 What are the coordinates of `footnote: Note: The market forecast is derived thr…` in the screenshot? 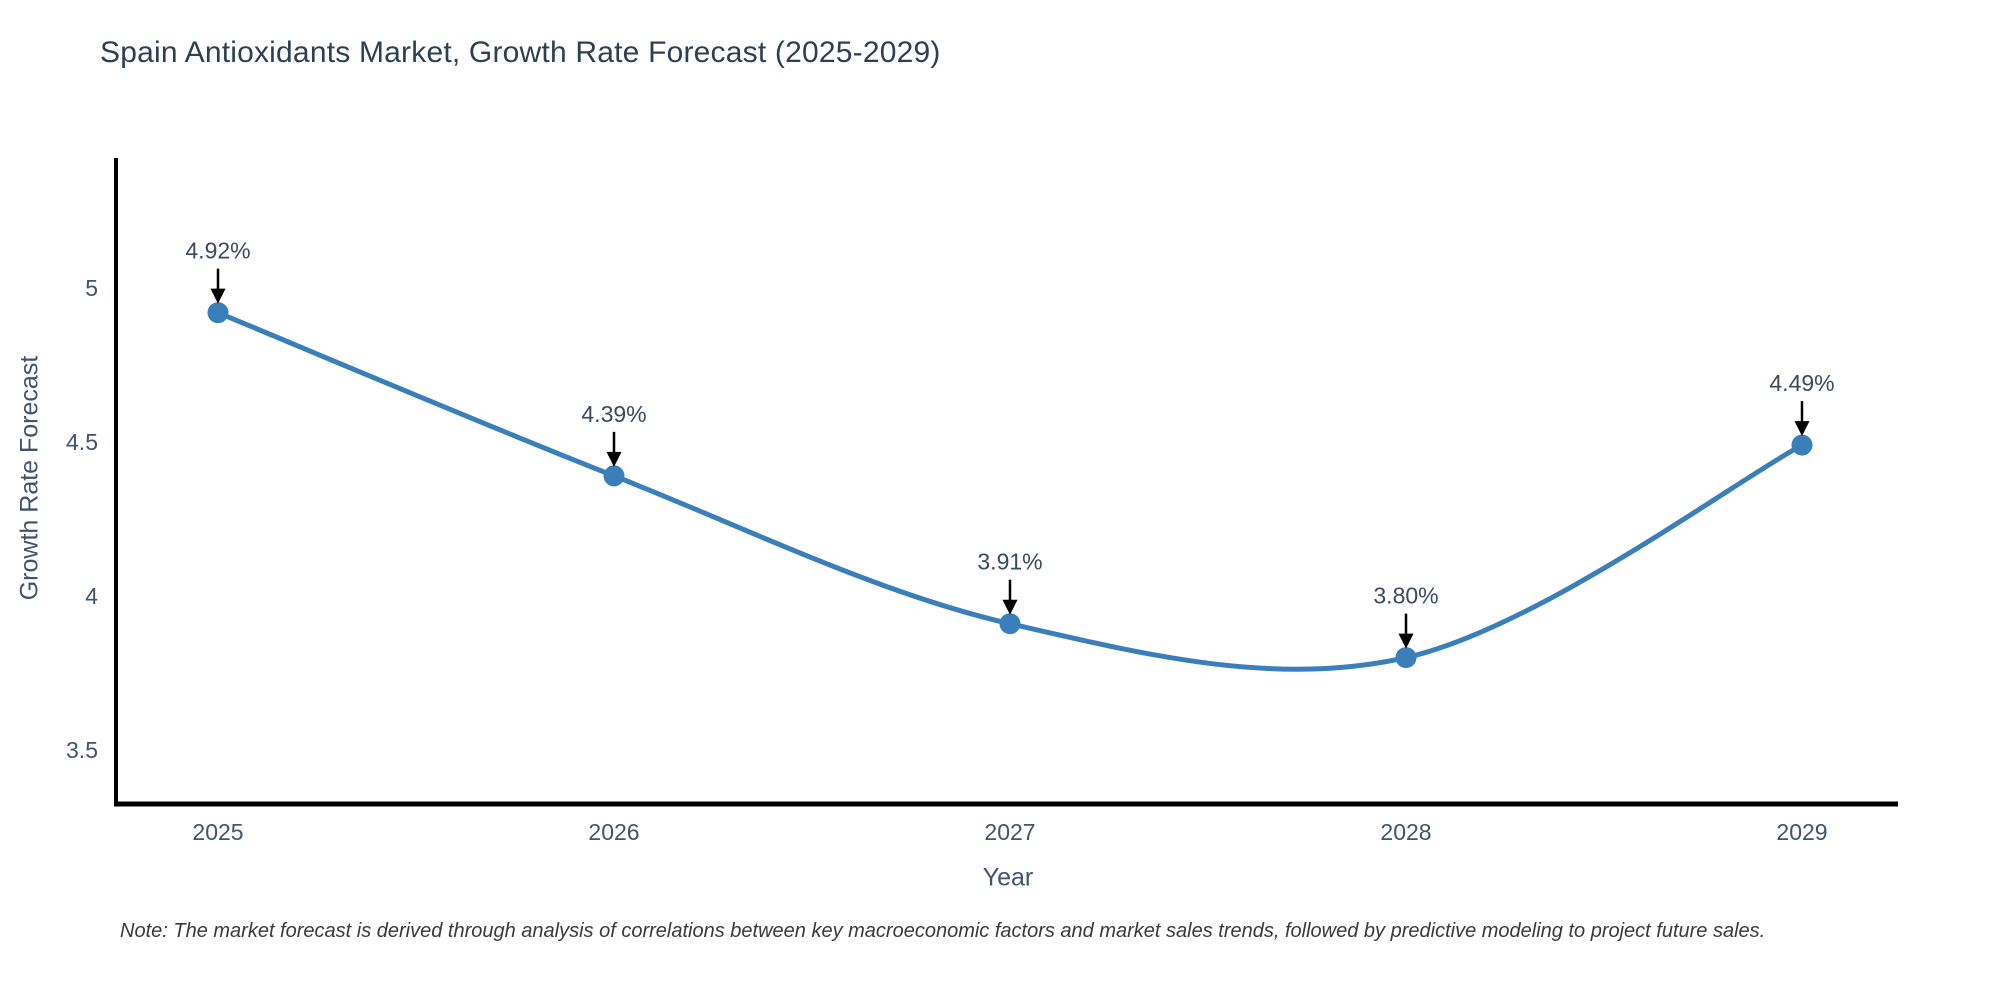 It's located at (943, 931).